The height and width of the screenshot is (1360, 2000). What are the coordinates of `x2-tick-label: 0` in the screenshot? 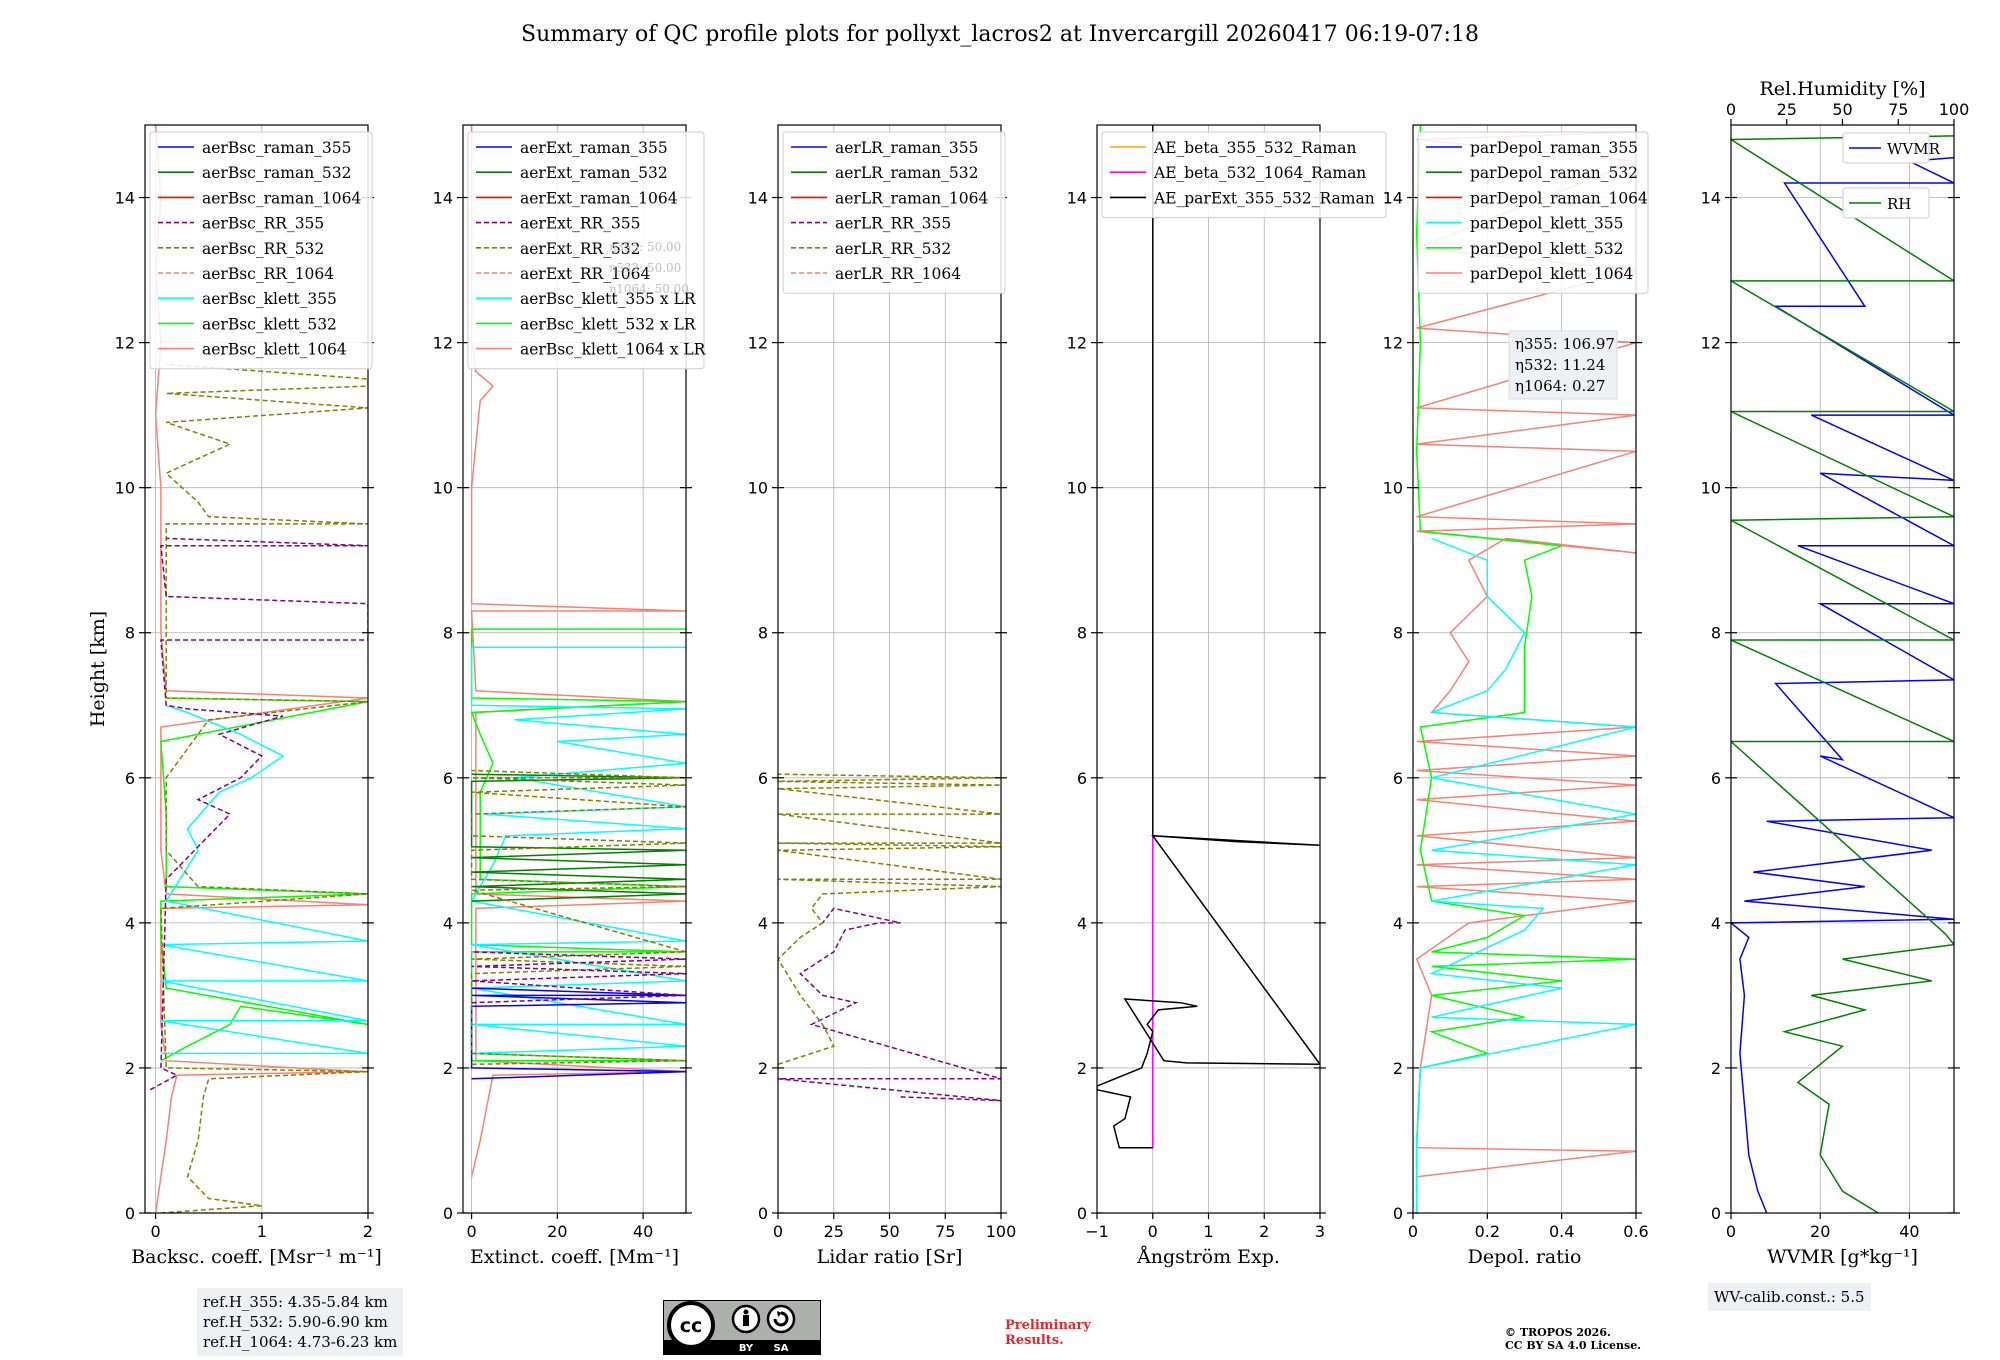 It's located at (1731, 109).